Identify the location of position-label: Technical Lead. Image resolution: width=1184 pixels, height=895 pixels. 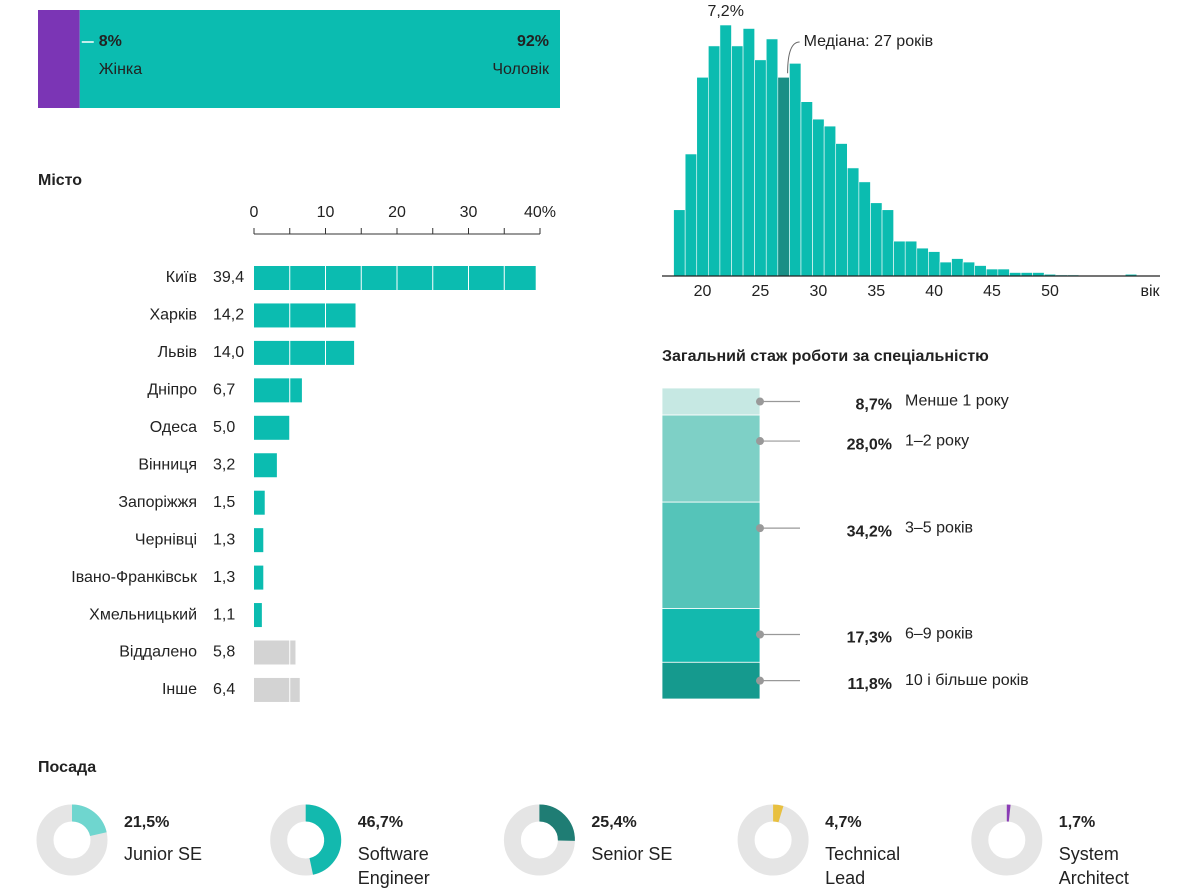
(863, 866).